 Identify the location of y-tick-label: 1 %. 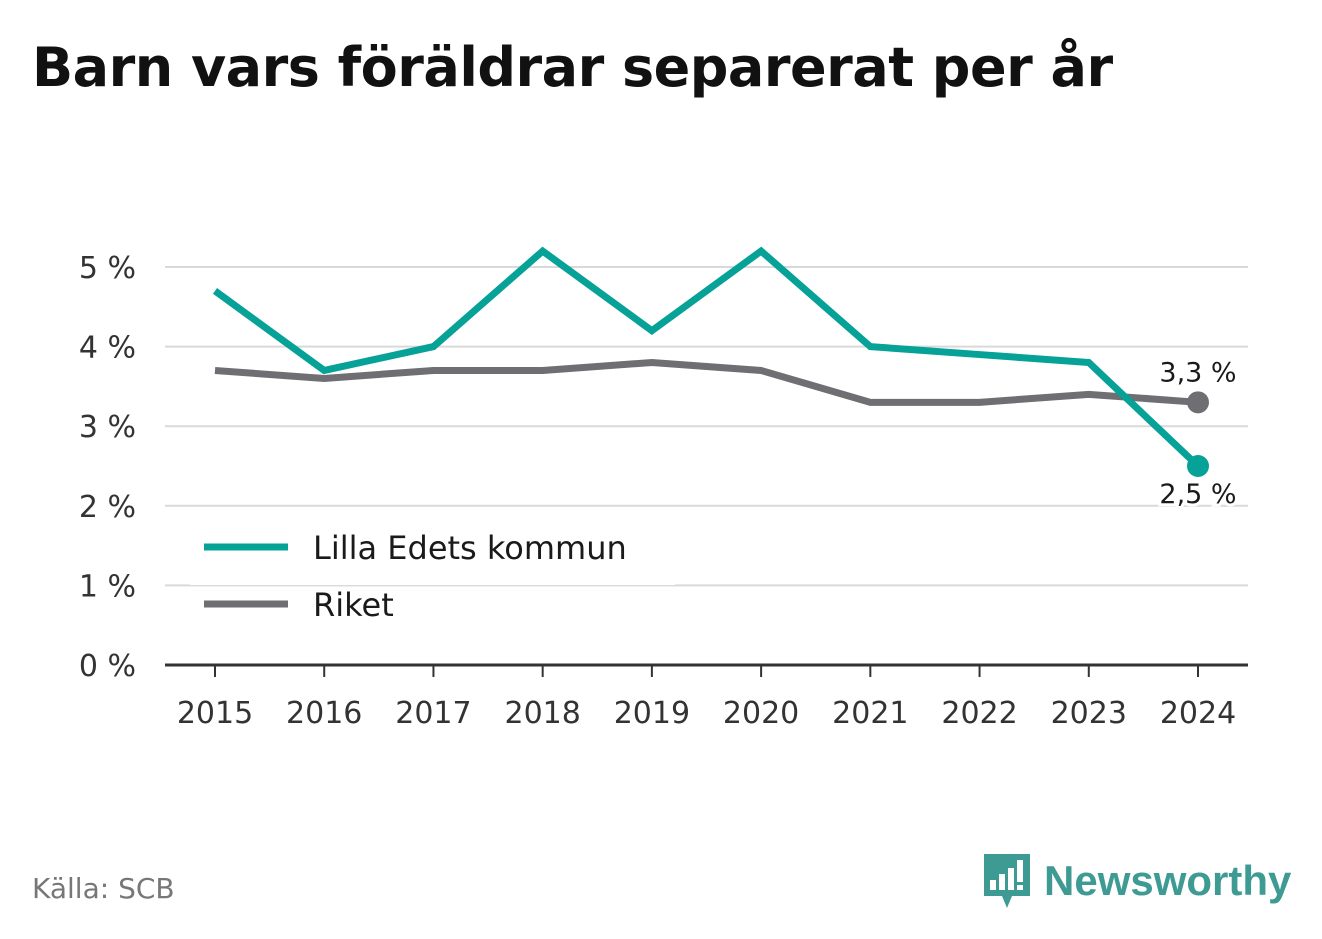
(107, 586).